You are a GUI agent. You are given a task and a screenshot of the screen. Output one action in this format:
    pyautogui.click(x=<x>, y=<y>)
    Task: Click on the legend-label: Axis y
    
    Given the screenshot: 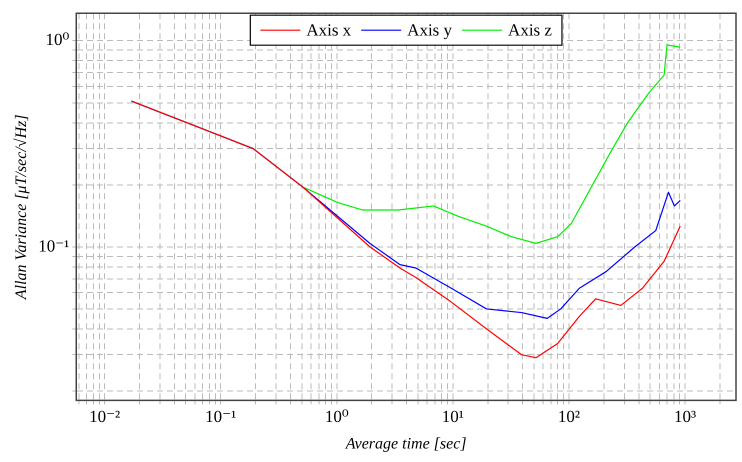 What is the action you would take?
    pyautogui.click(x=430, y=30)
    